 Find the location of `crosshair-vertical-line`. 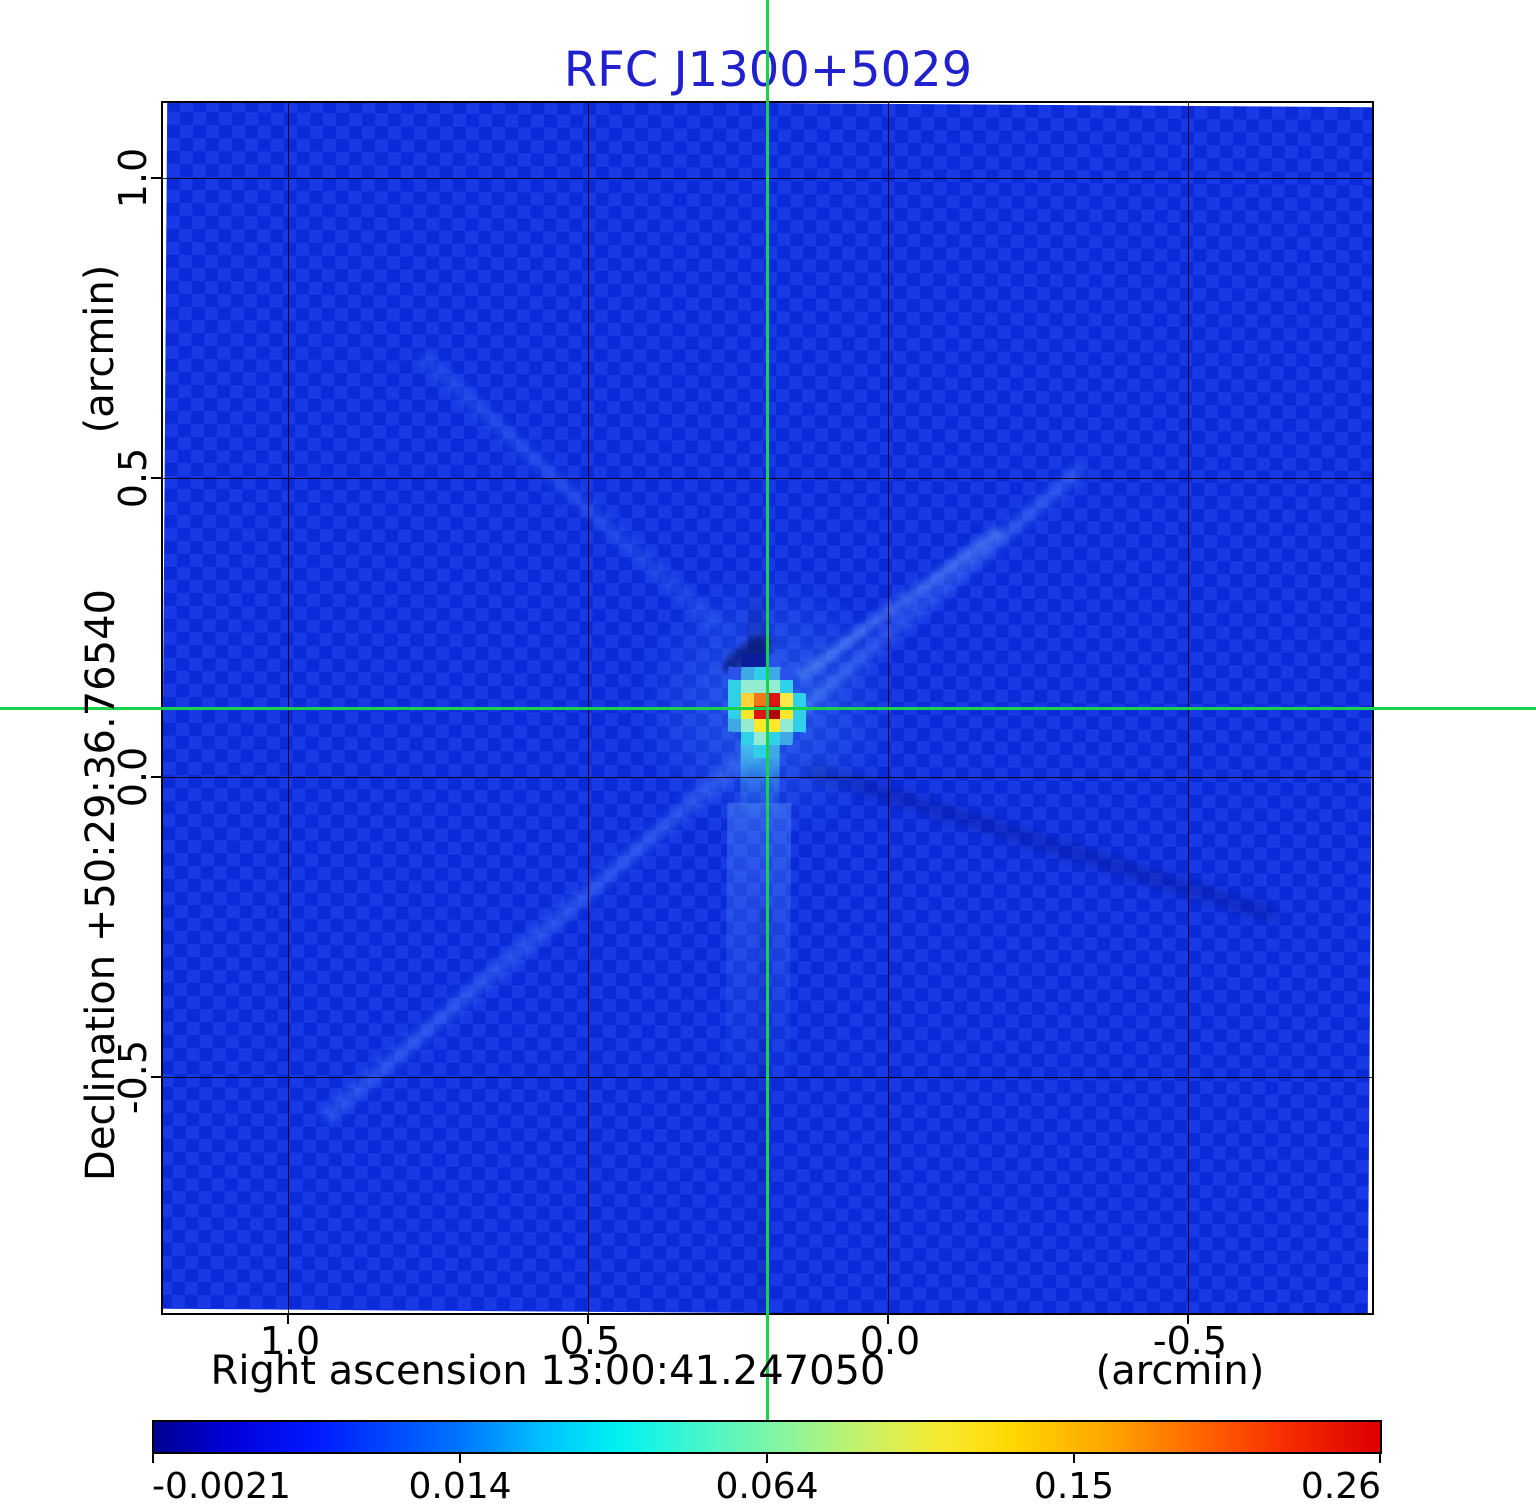

crosshair-vertical-line is located at coordinates (767, 710).